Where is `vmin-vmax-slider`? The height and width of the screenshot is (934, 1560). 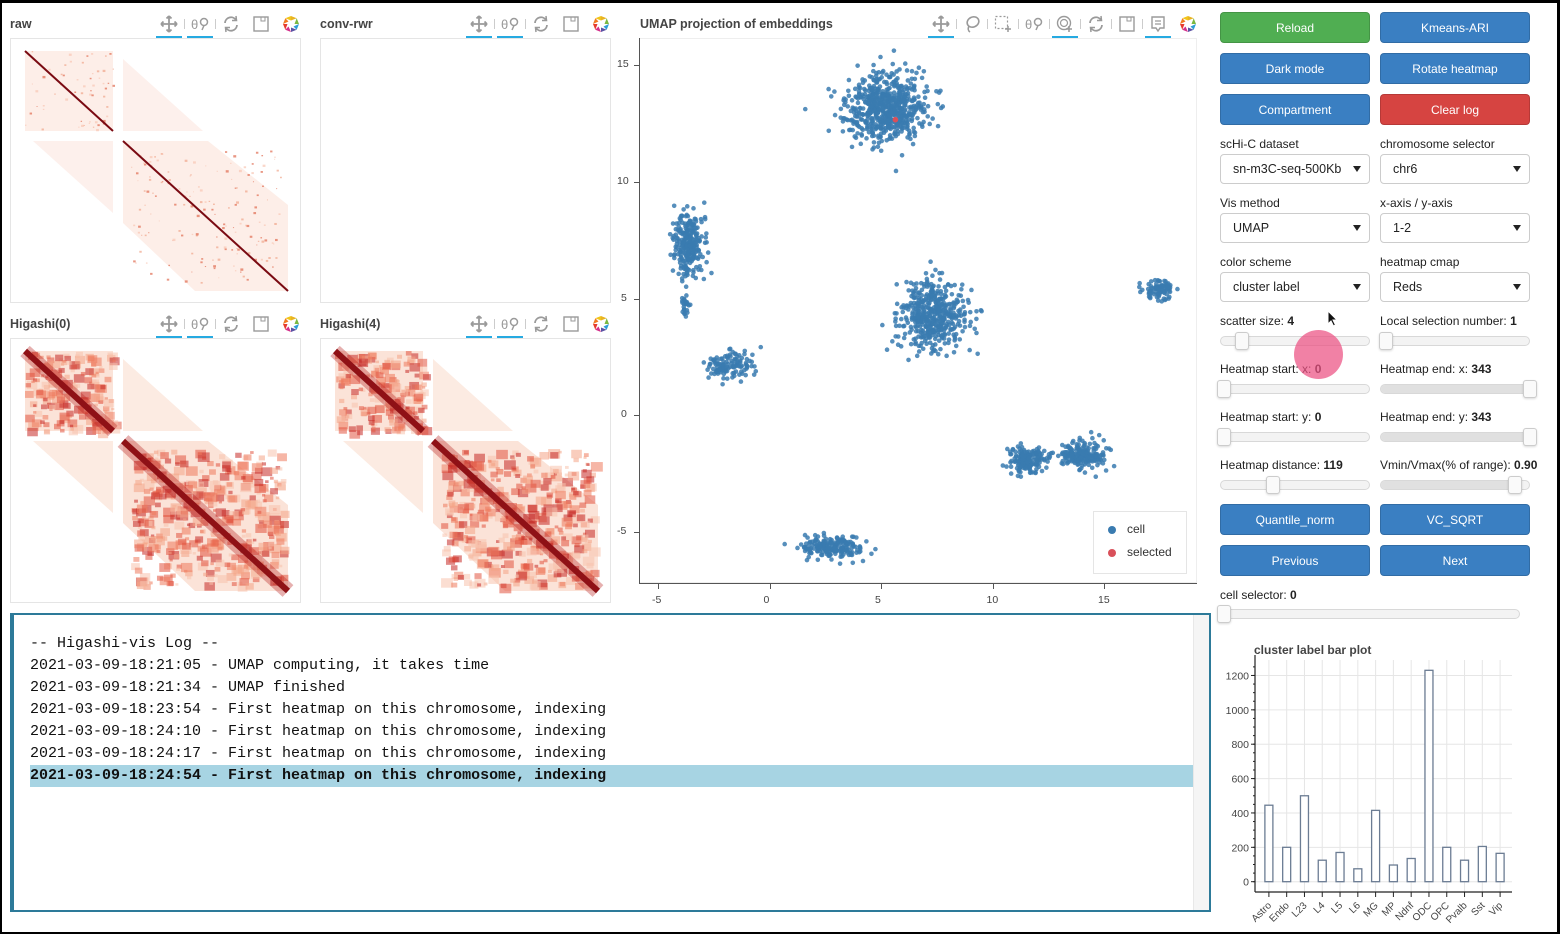 vmin-vmax-slider is located at coordinates (1455, 485).